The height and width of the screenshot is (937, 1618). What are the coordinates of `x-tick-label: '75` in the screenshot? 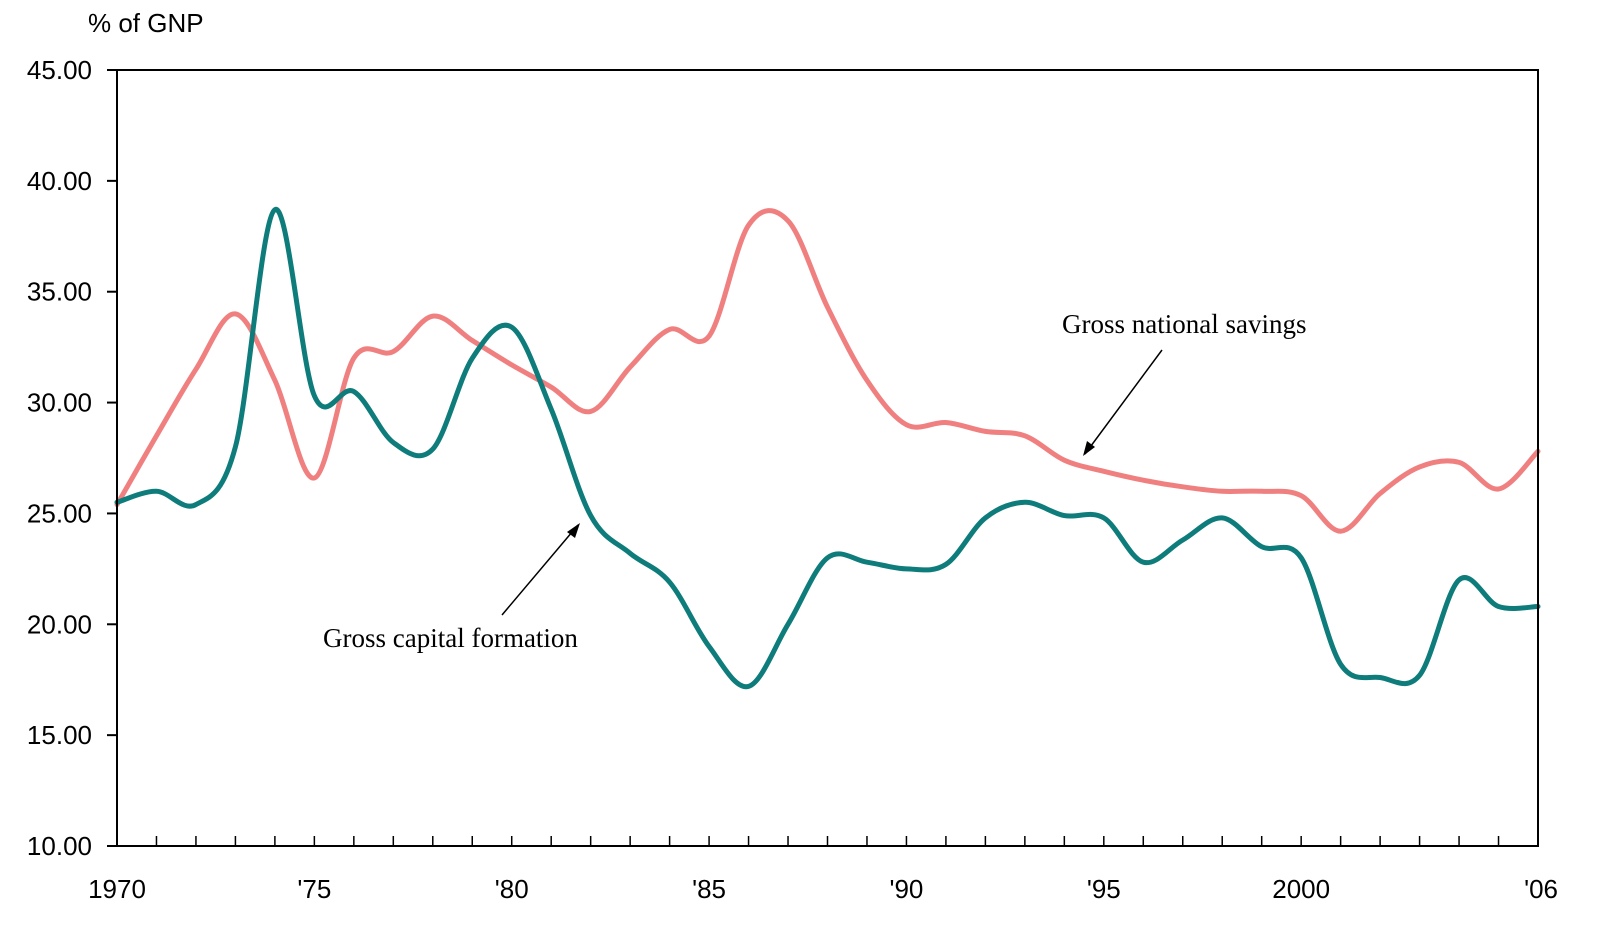 It's located at (314, 889).